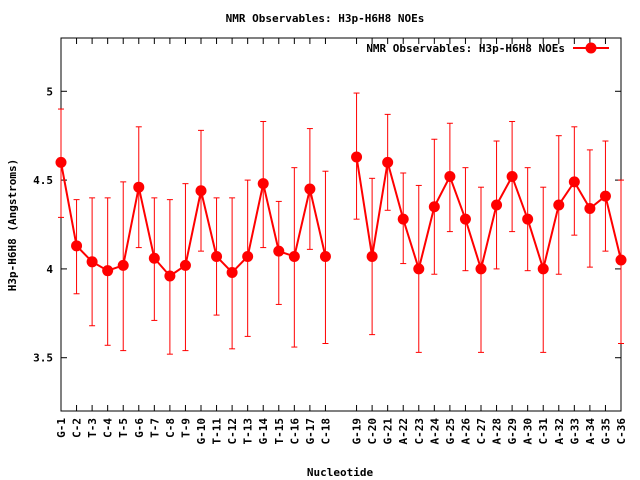 This screenshot has height=480, width=640. Describe the element at coordinates (185, 428) in the screenshot. I see `x-tick-label: T-9` at that location.